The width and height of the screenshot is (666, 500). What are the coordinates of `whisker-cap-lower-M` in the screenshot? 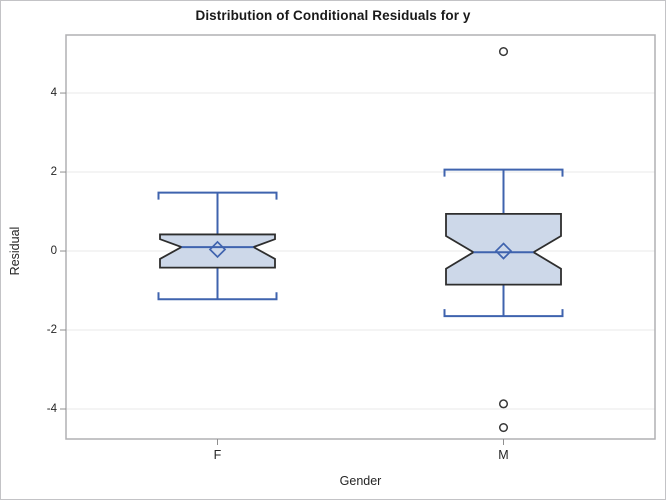 It's located at (503, 313).